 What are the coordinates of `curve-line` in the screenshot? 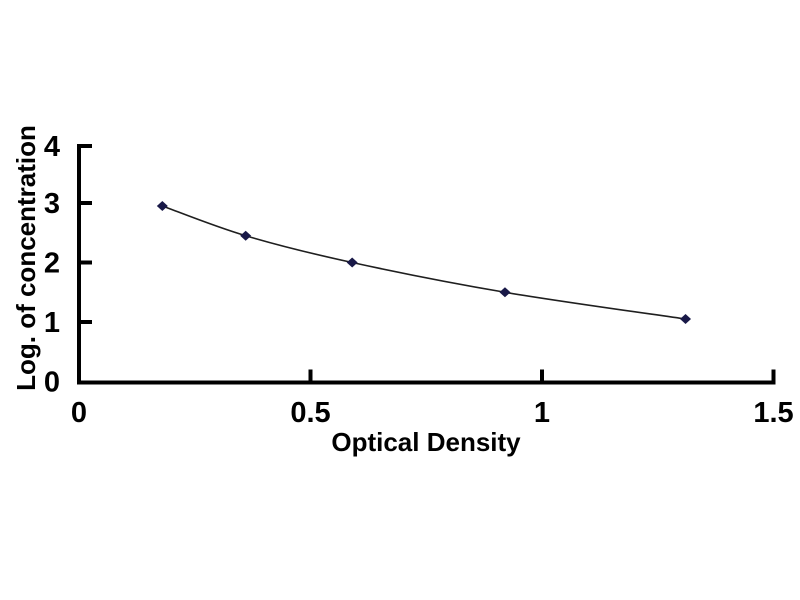 It's located at (424, 262).